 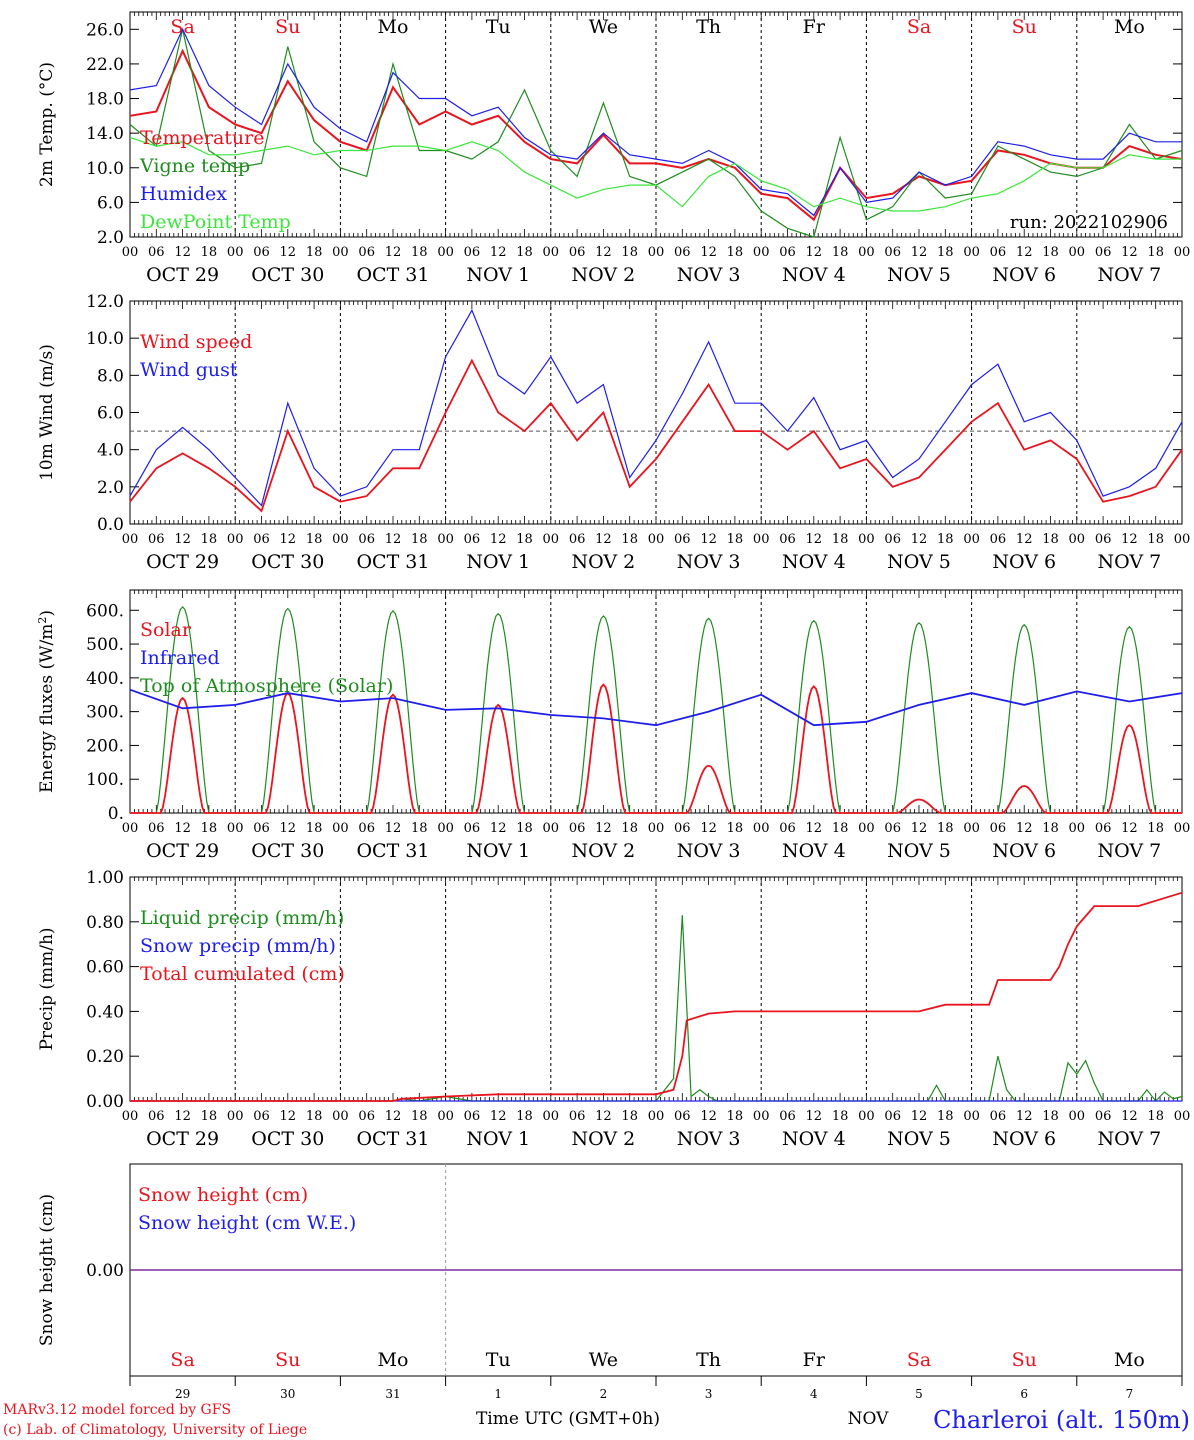 I want to click on day-number: 29, so click(x=182, y=1394).